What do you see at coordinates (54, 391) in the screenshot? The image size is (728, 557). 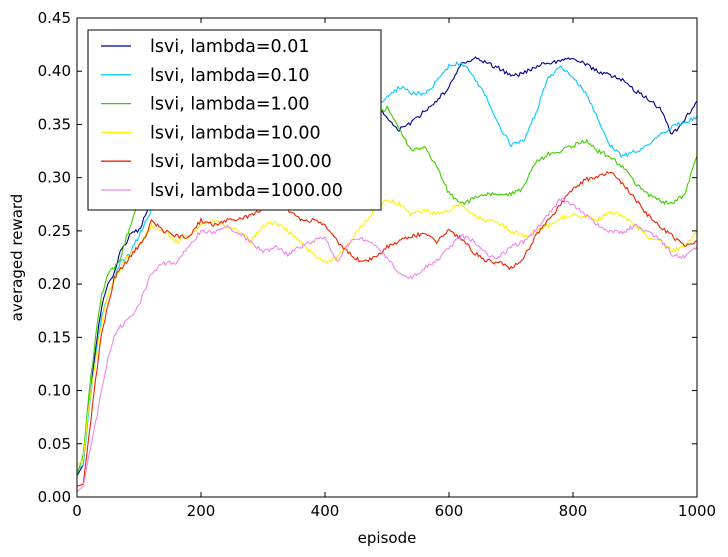 I see `y-tick-label: 0.10` at bounding box center [54, 391].